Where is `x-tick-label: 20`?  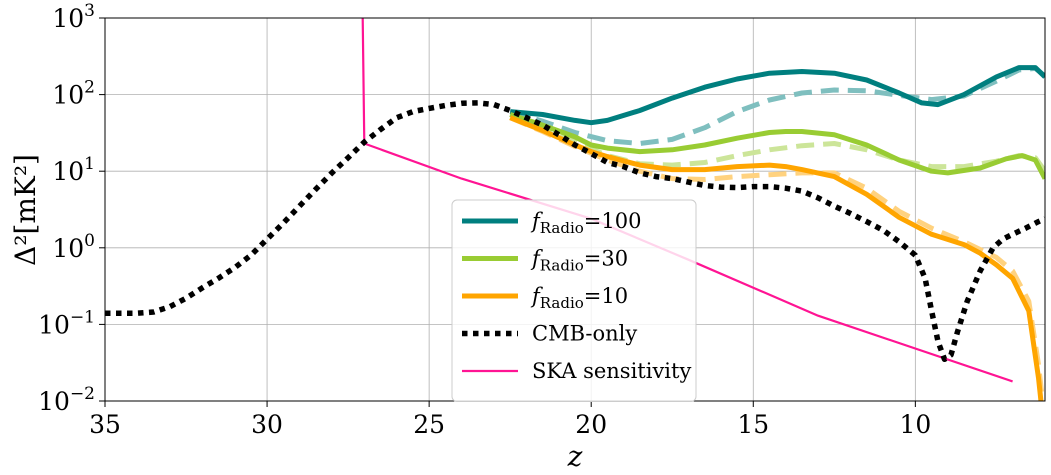 x-tick-label: 20 is located at coordinates (591, 424).